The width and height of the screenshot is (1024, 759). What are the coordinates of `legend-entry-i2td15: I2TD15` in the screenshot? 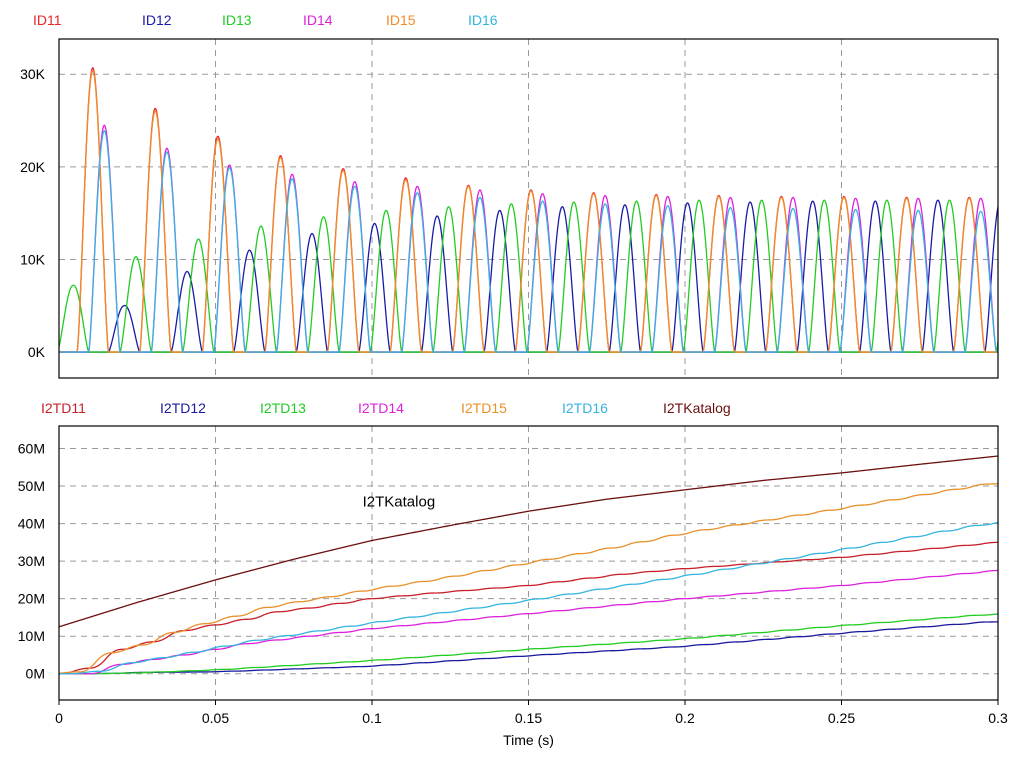 It's located at (484, 408).